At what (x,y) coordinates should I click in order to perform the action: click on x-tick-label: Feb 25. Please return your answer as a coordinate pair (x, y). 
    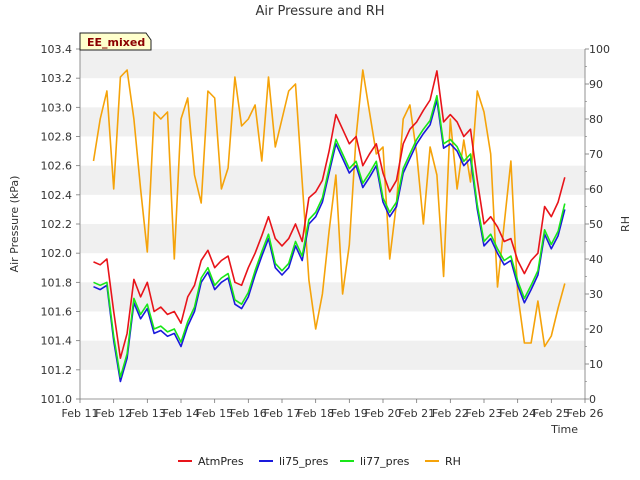
    Looking at the image, I should click on (551, 413).